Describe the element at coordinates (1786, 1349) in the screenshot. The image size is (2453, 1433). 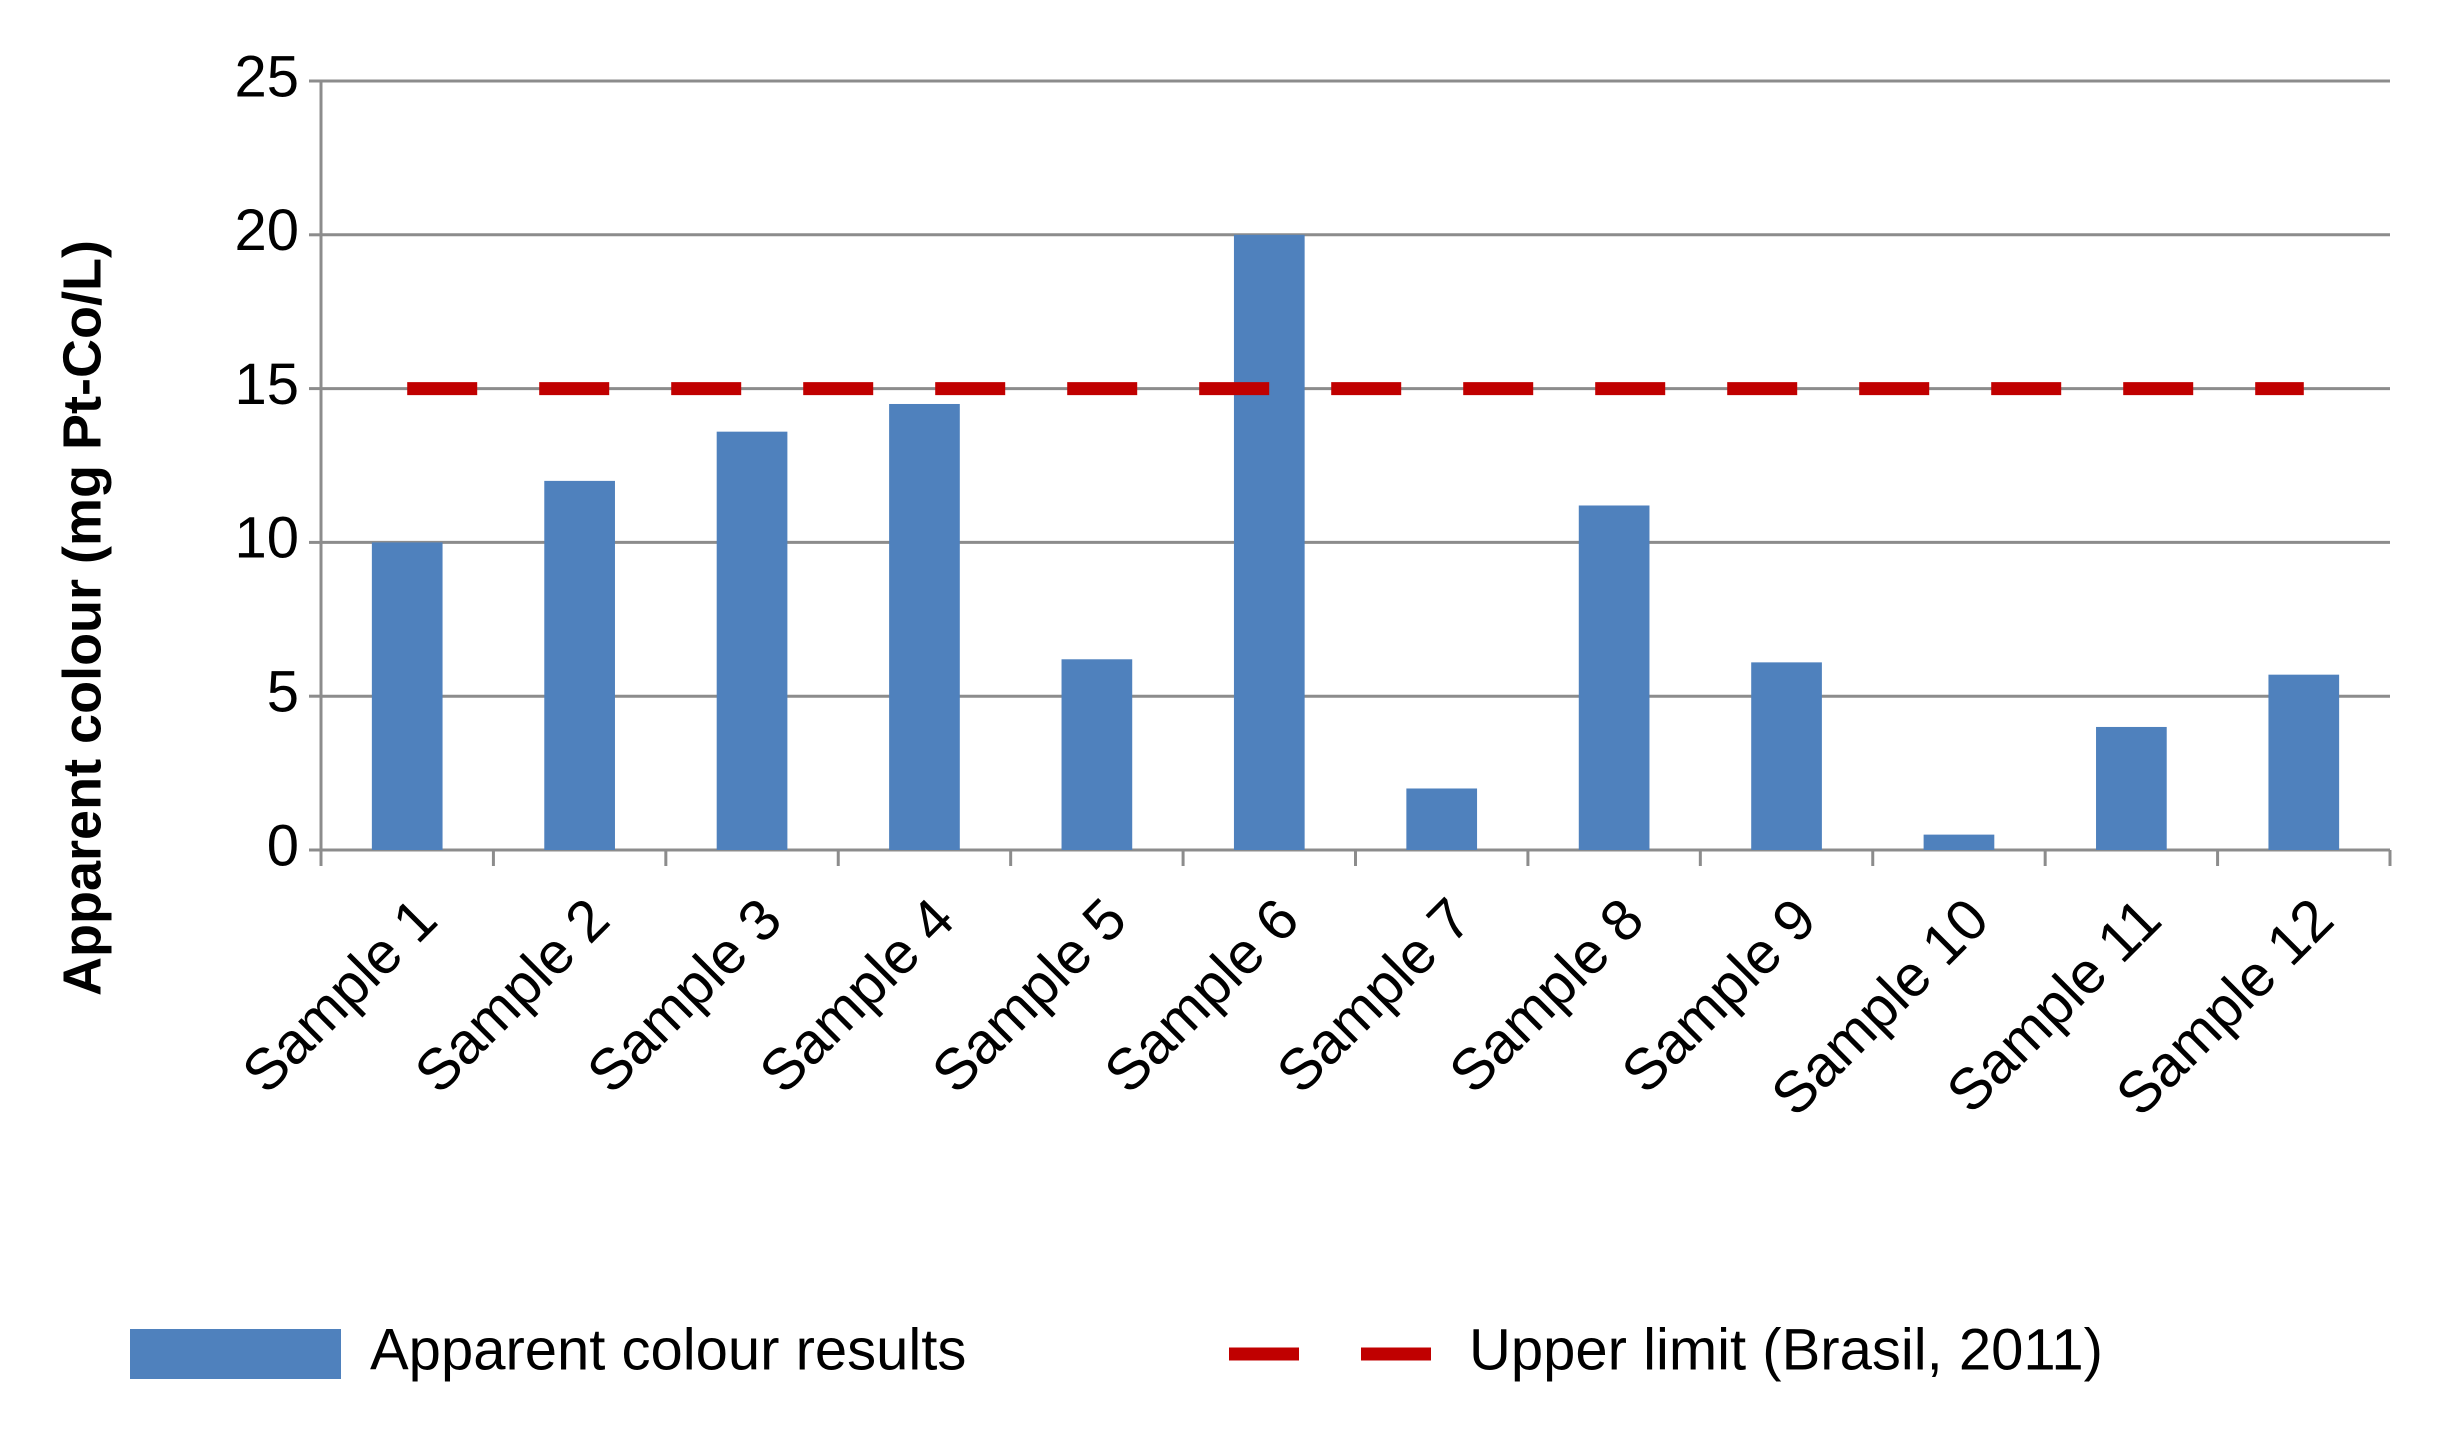
I see `legend-label: Upper limit (Brasil, 2011)` at that location.